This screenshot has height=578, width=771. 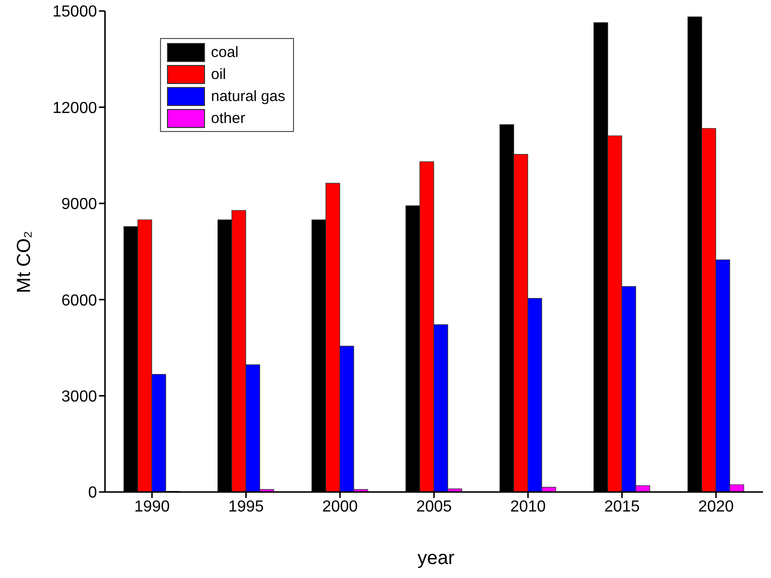 I want to click on y-tick-label: 6000, so click(x=79, y=301).